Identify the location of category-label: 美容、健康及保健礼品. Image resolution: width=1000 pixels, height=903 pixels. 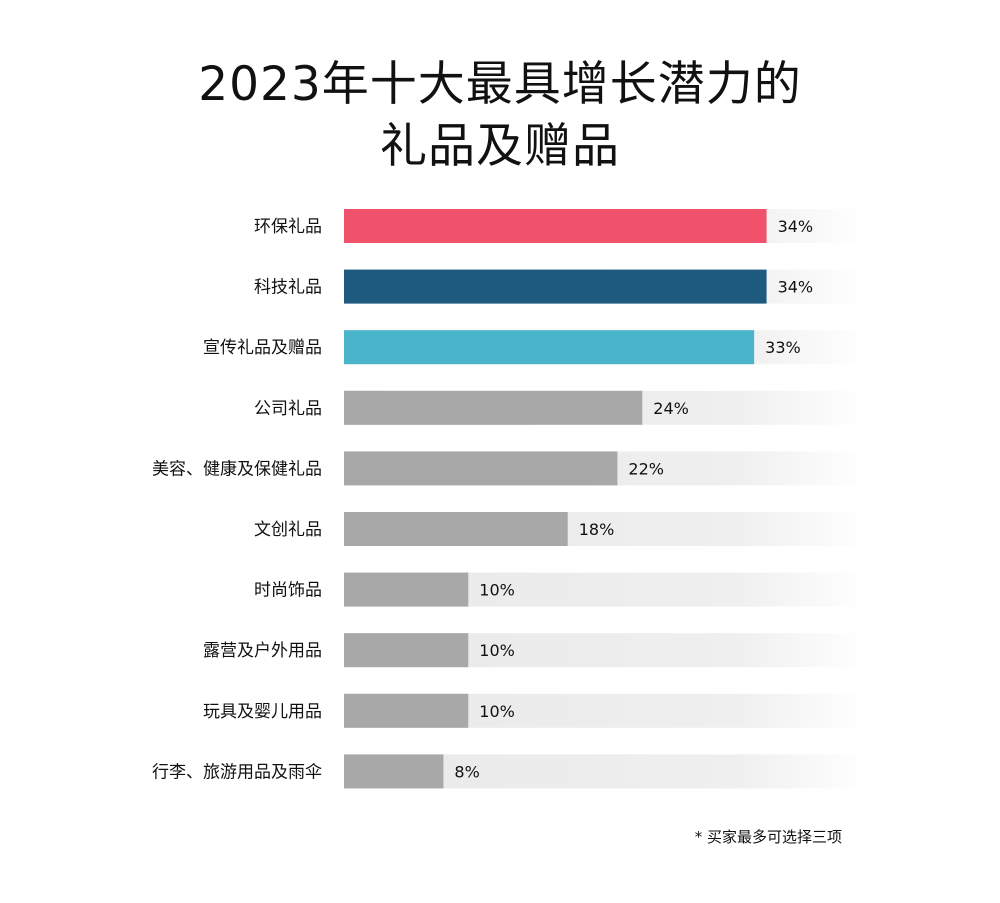
(237, 469).